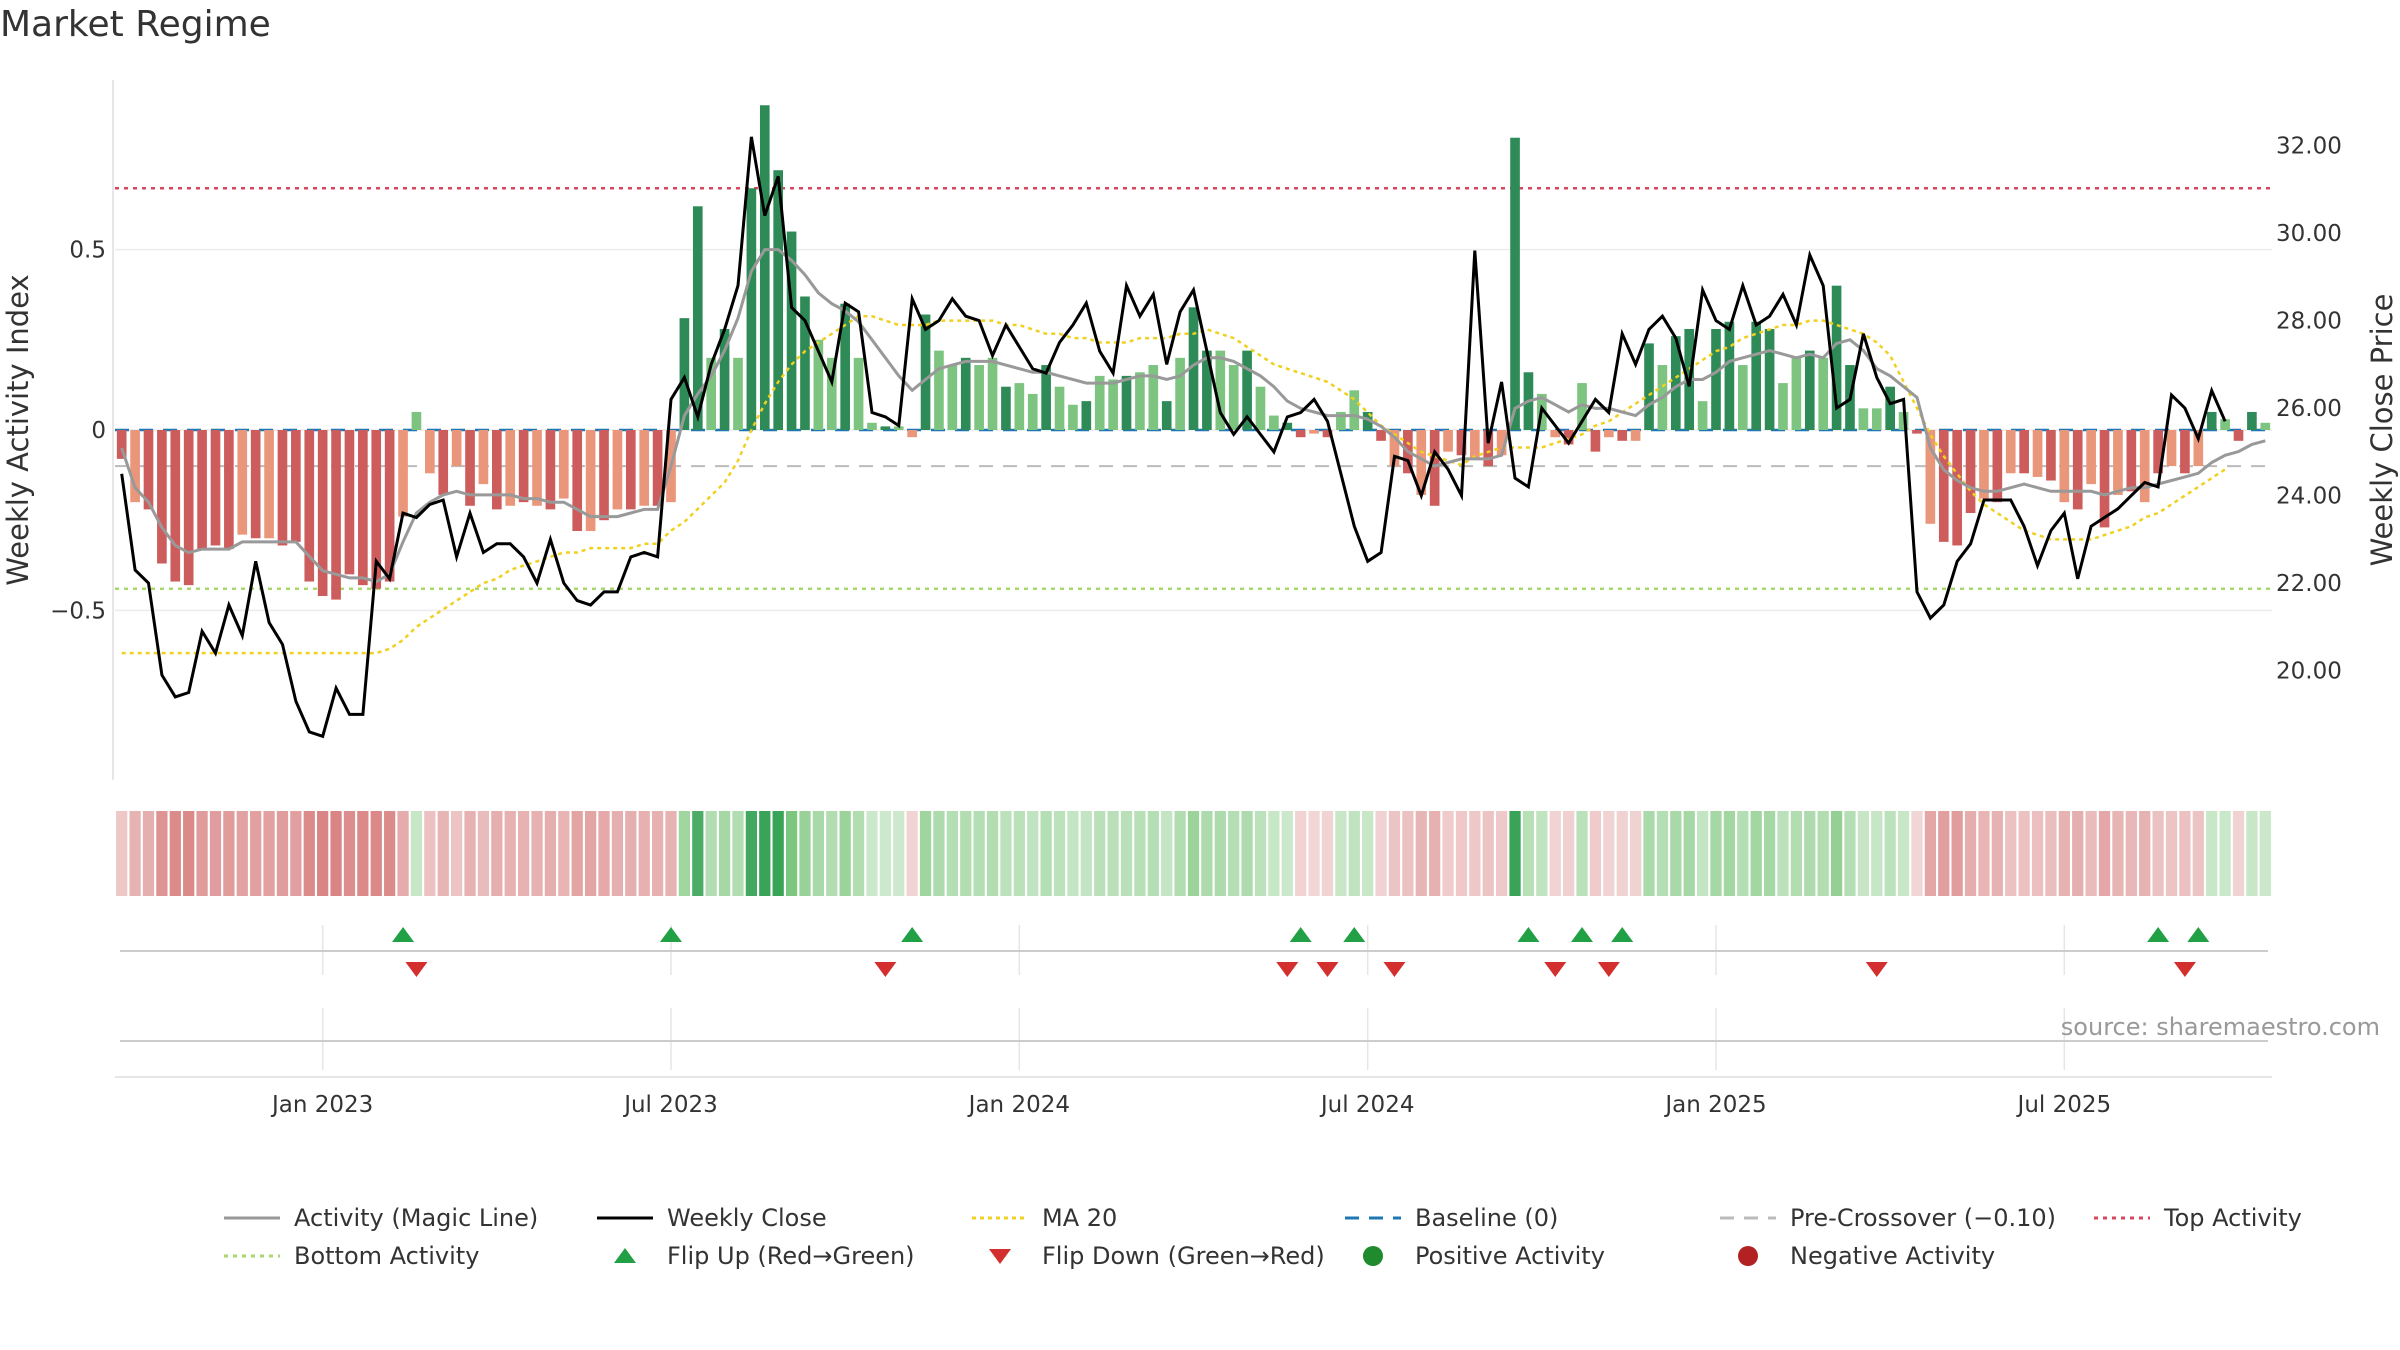 The width and height of the screenshot is (2400, 1350). What do you see at coordinates (387, 1256) in the screenshot?
I see `legend-label: Bottom Activity` at bounding box center [387, 1256].